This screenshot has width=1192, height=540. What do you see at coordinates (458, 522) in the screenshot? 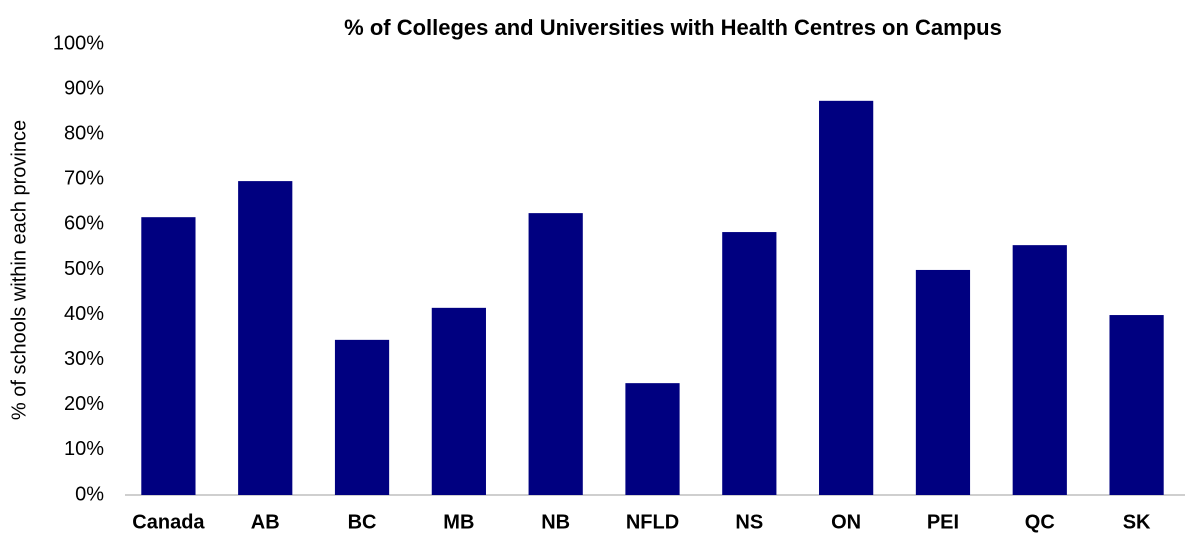
I see `x-tick-label: MB` at bounding box center [458, 522].